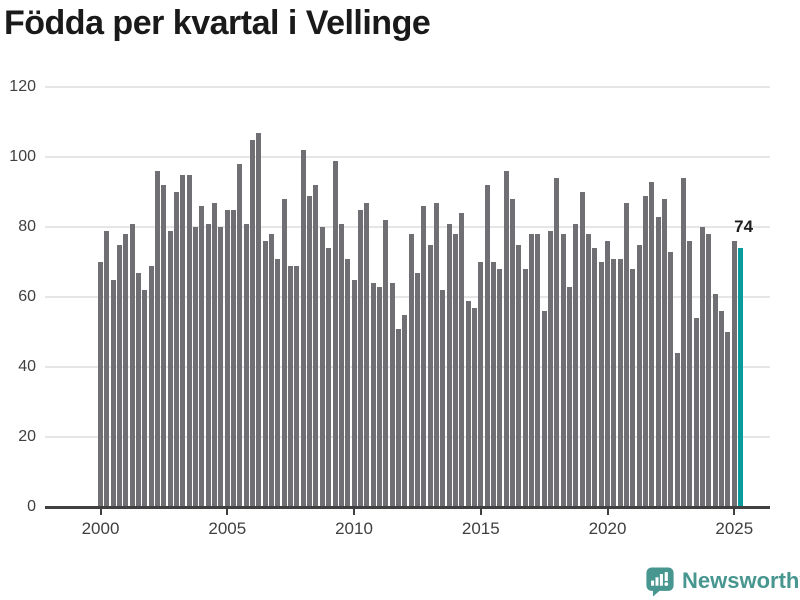  Describe the element at coordinates (360, 358) in the screenshot. I see `bar-2010Q2` at that location.